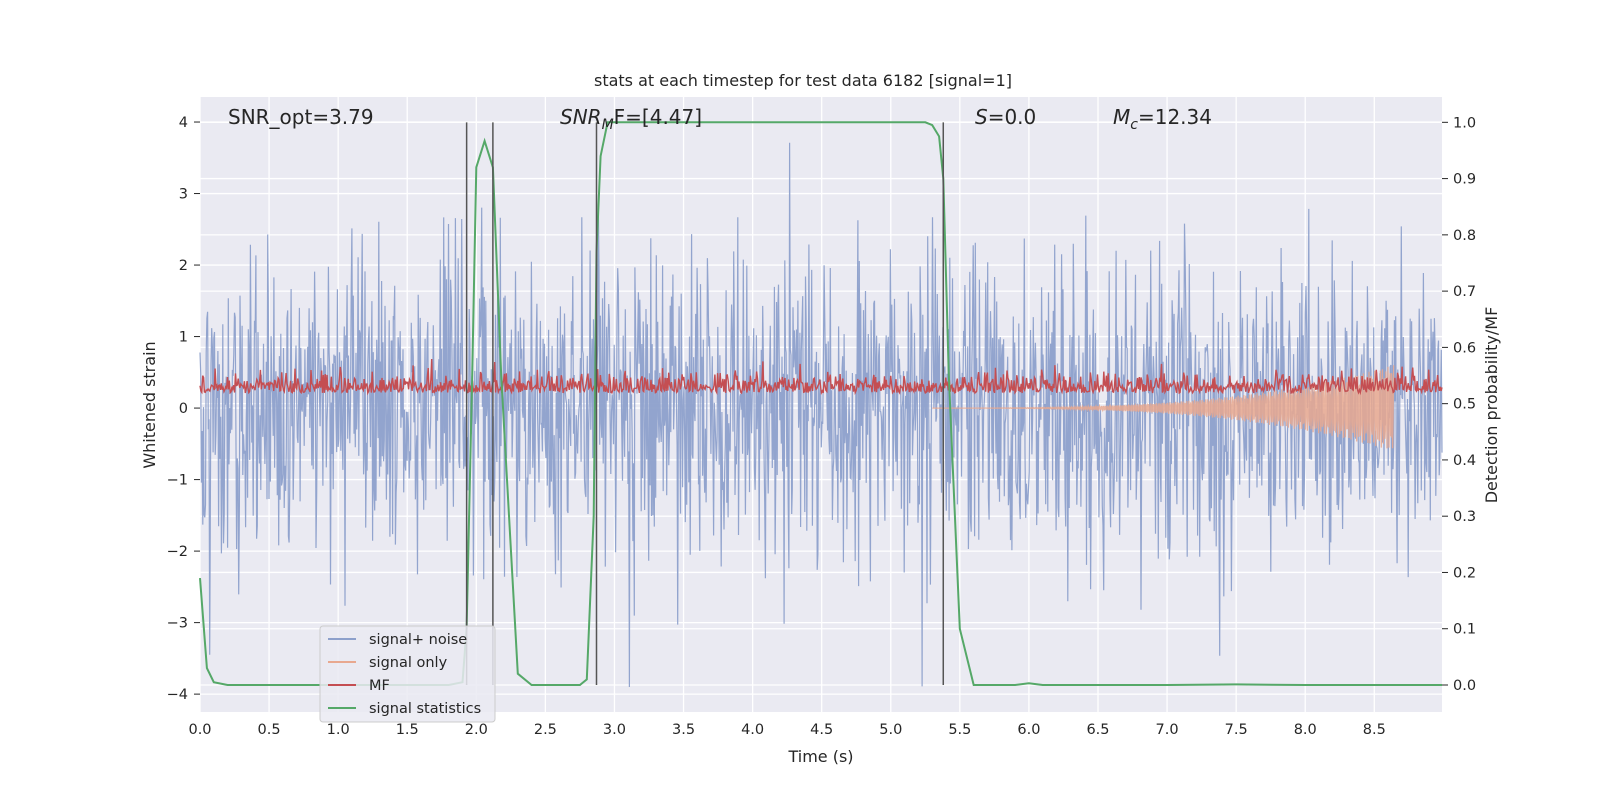  What do you see at coordinates (1121, 117) in the screenshot?
I see `annotation-mc-main: M` at bounding box center [1121, 117].